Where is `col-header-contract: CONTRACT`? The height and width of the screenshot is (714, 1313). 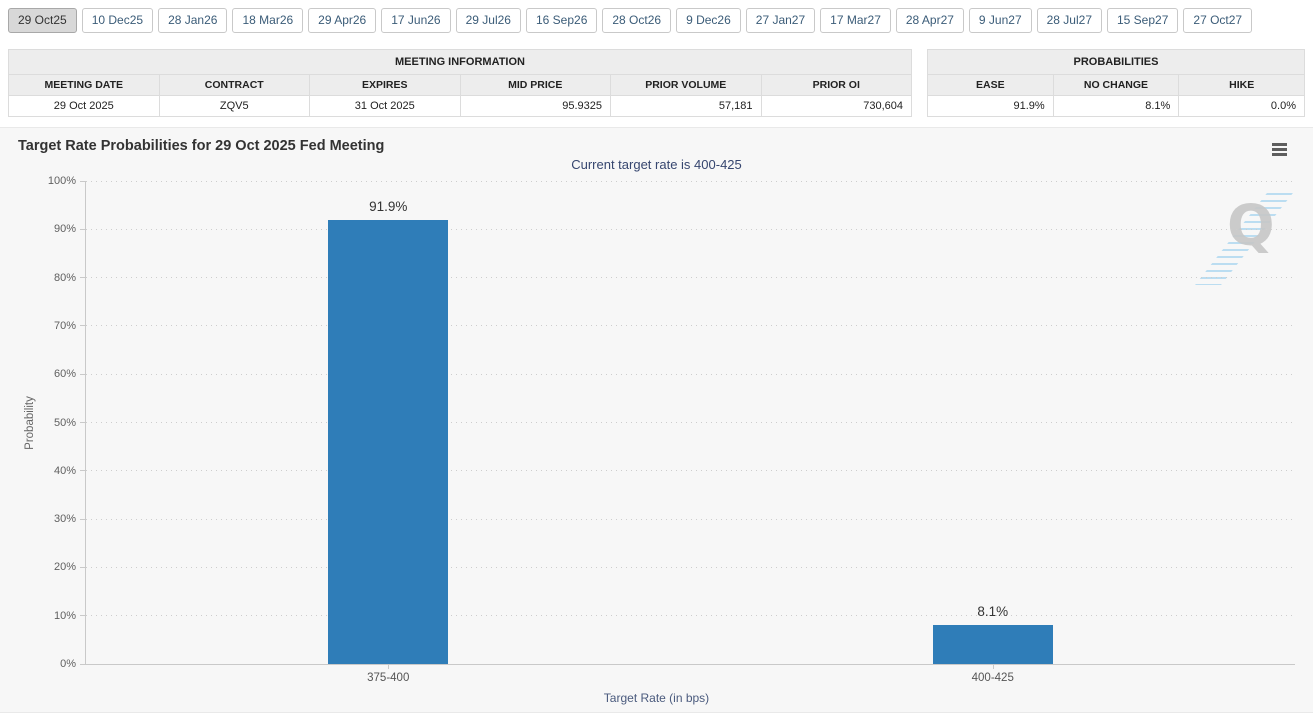 col-header-contract: CONTRACT is located at coordinates (234, 85).